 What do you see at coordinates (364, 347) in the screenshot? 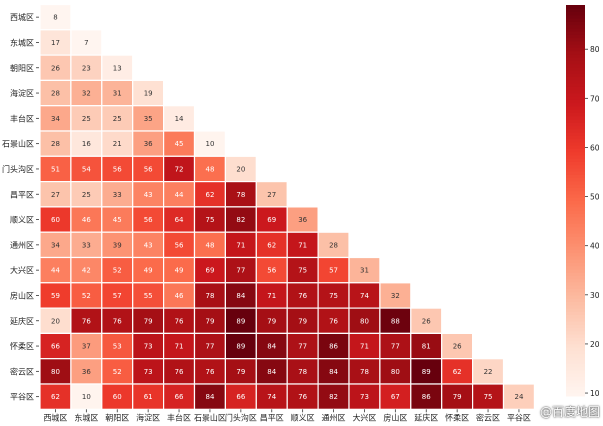
I see `cell-value-label: 71` at bounding box center [364, 347].